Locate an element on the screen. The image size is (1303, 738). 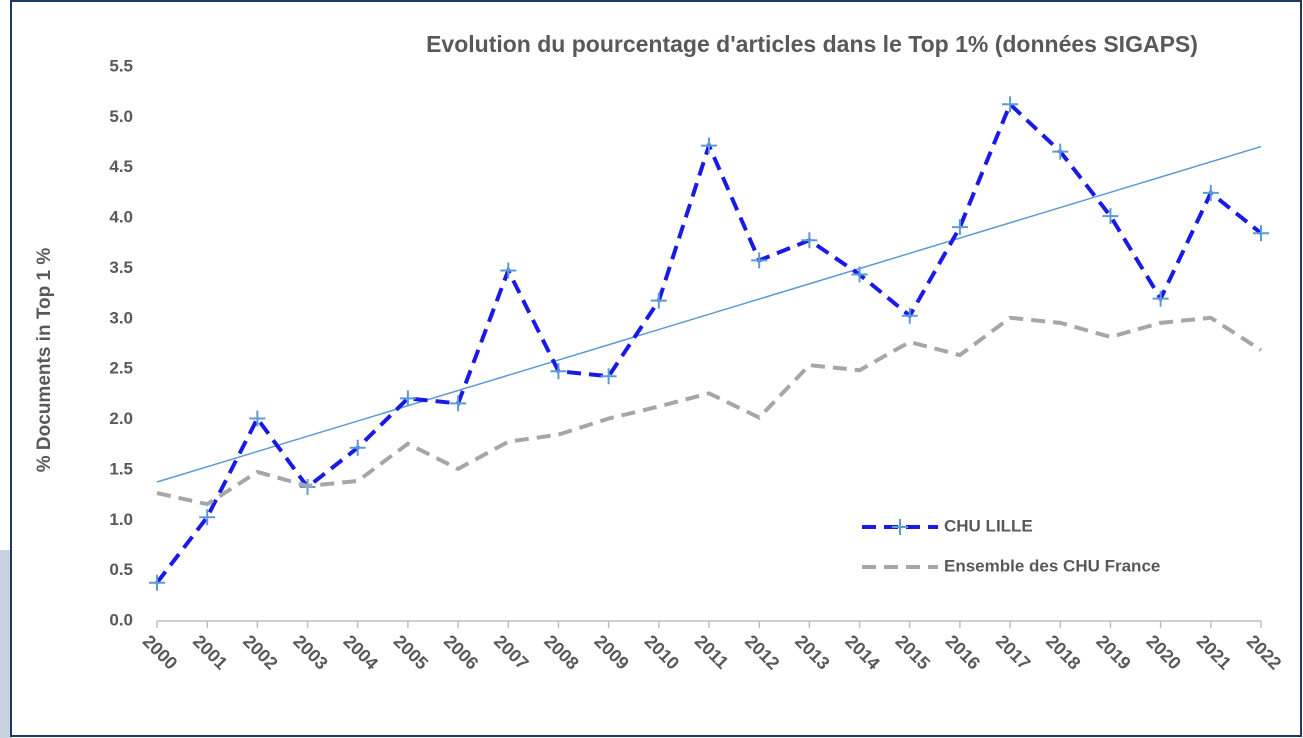
y-tick-label: 5.0 is located at coordinates (121, 116).